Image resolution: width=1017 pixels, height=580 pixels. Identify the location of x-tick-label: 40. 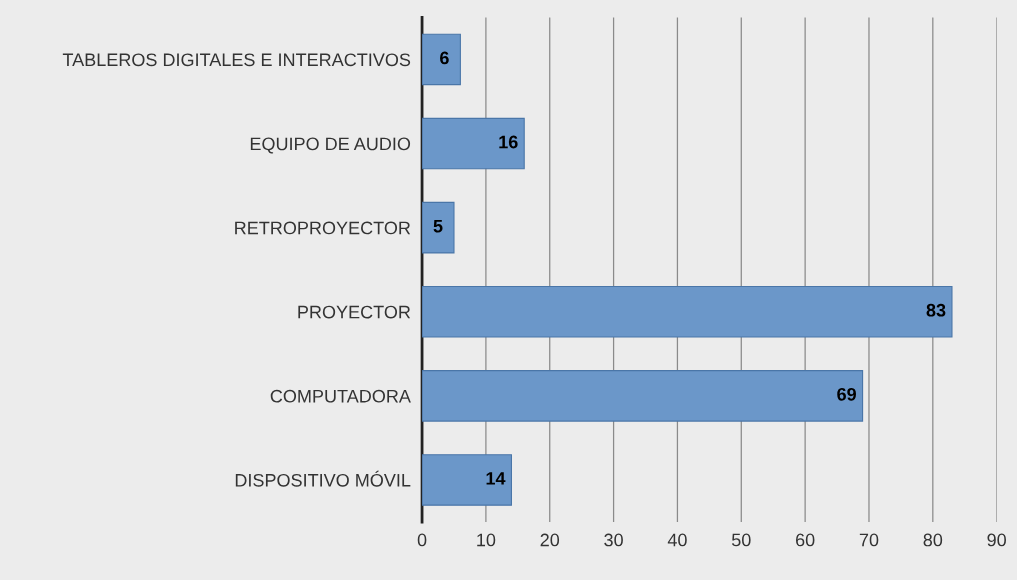
(677, 540).